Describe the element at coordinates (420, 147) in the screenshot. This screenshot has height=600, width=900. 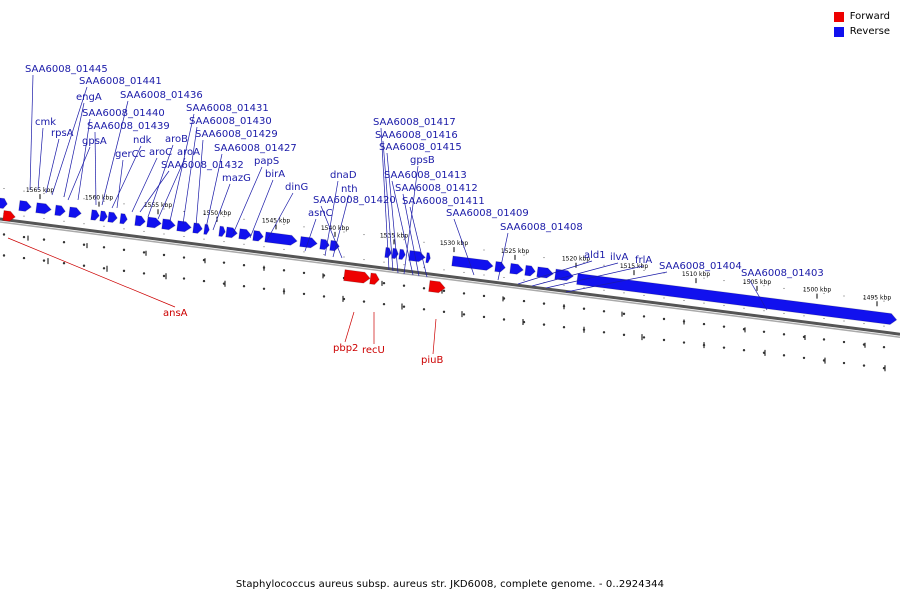
I see `gene-label: SAA6008_01415` at that location.